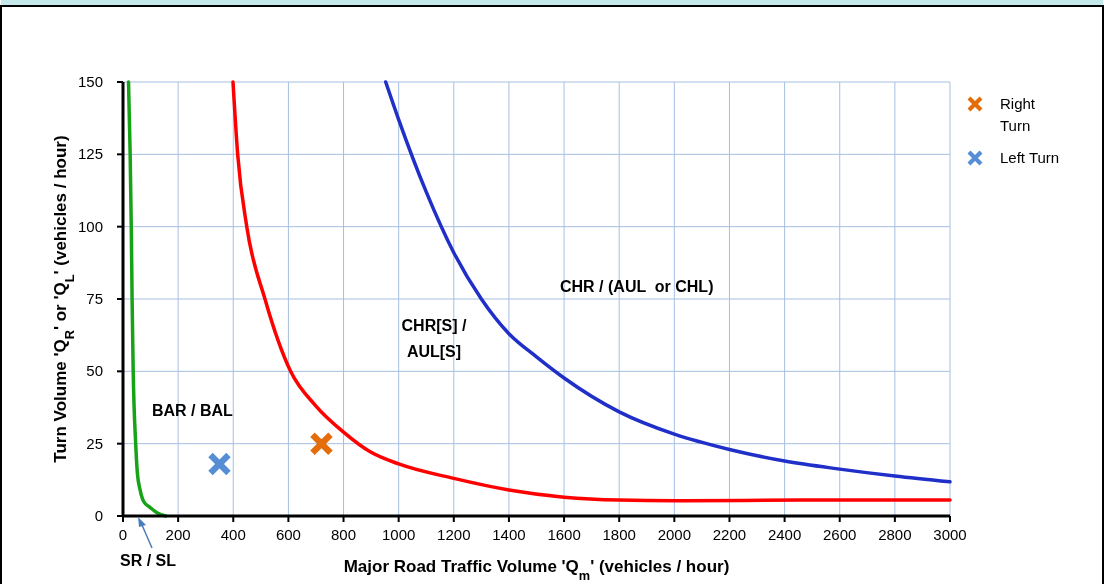 This screenshot has height=584, width=1104. What do you see at coordinates (148, 560) in the screenshot?
I see `text: SR / SL` at bounding box center [148, 560].